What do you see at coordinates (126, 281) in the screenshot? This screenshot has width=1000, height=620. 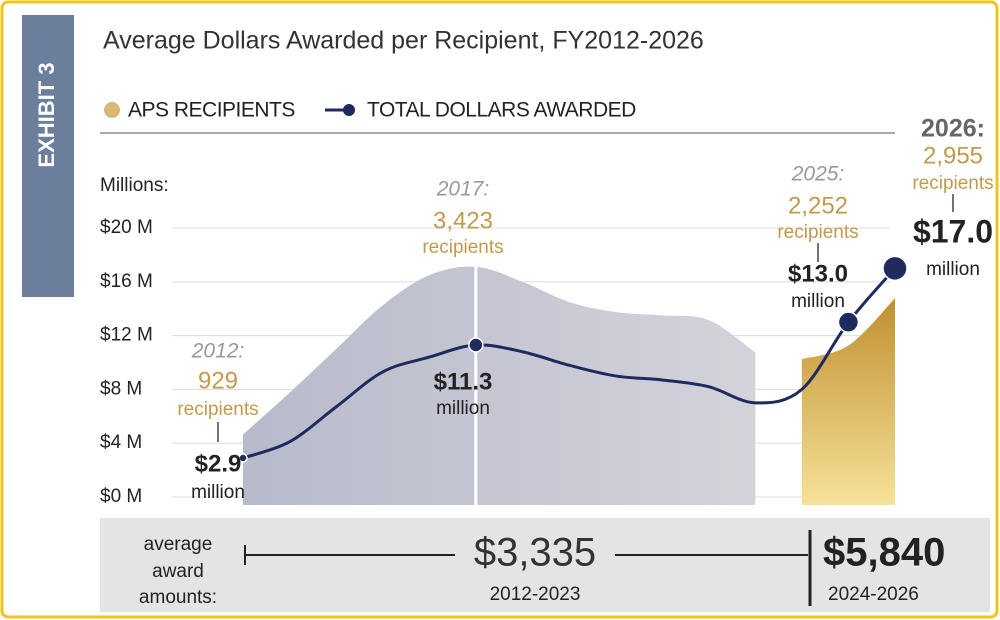 I see `y-tick-label: $16 M` at bounding box center [126, 281].